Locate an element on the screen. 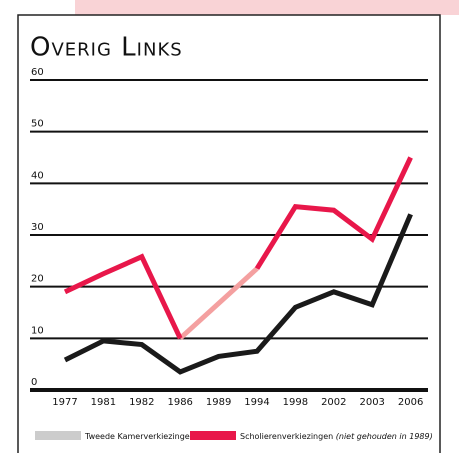 The height and width of the screenshot is (453, 459). x-tick-label: 1982 is located at coordinates (141, 402).